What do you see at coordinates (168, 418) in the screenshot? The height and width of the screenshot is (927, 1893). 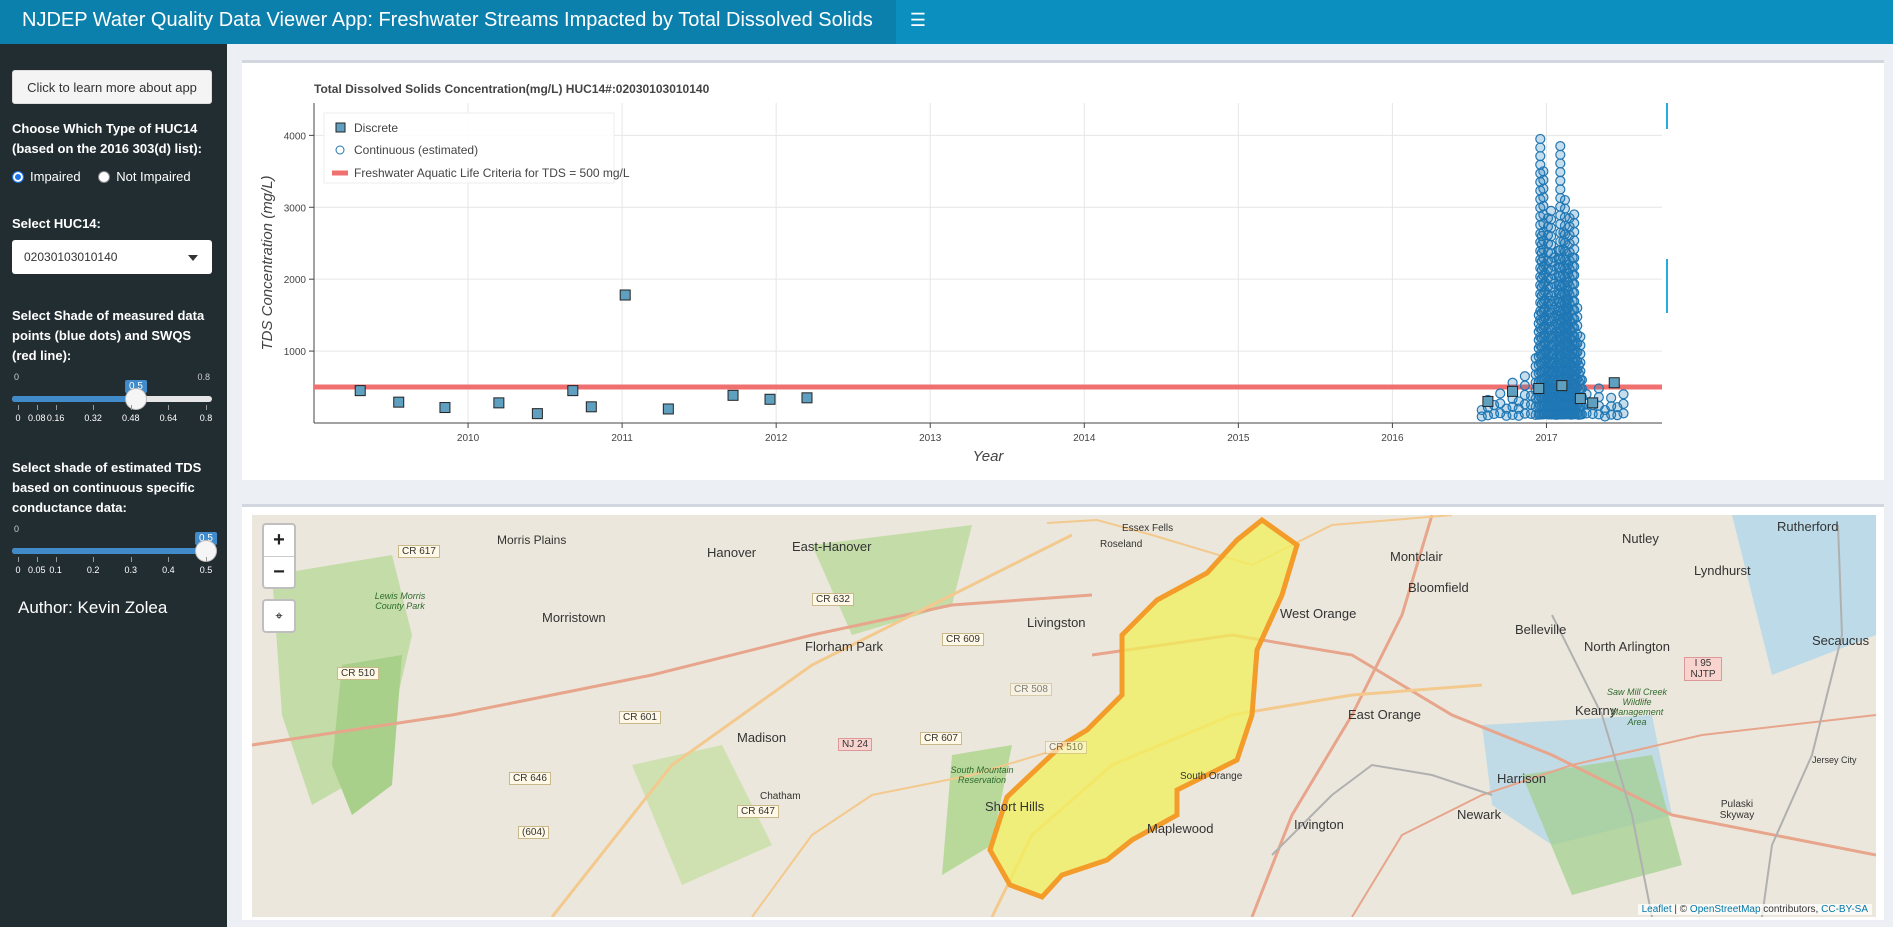 I see `slider-tick-label: 0.64` at bounding box center [168, 418].